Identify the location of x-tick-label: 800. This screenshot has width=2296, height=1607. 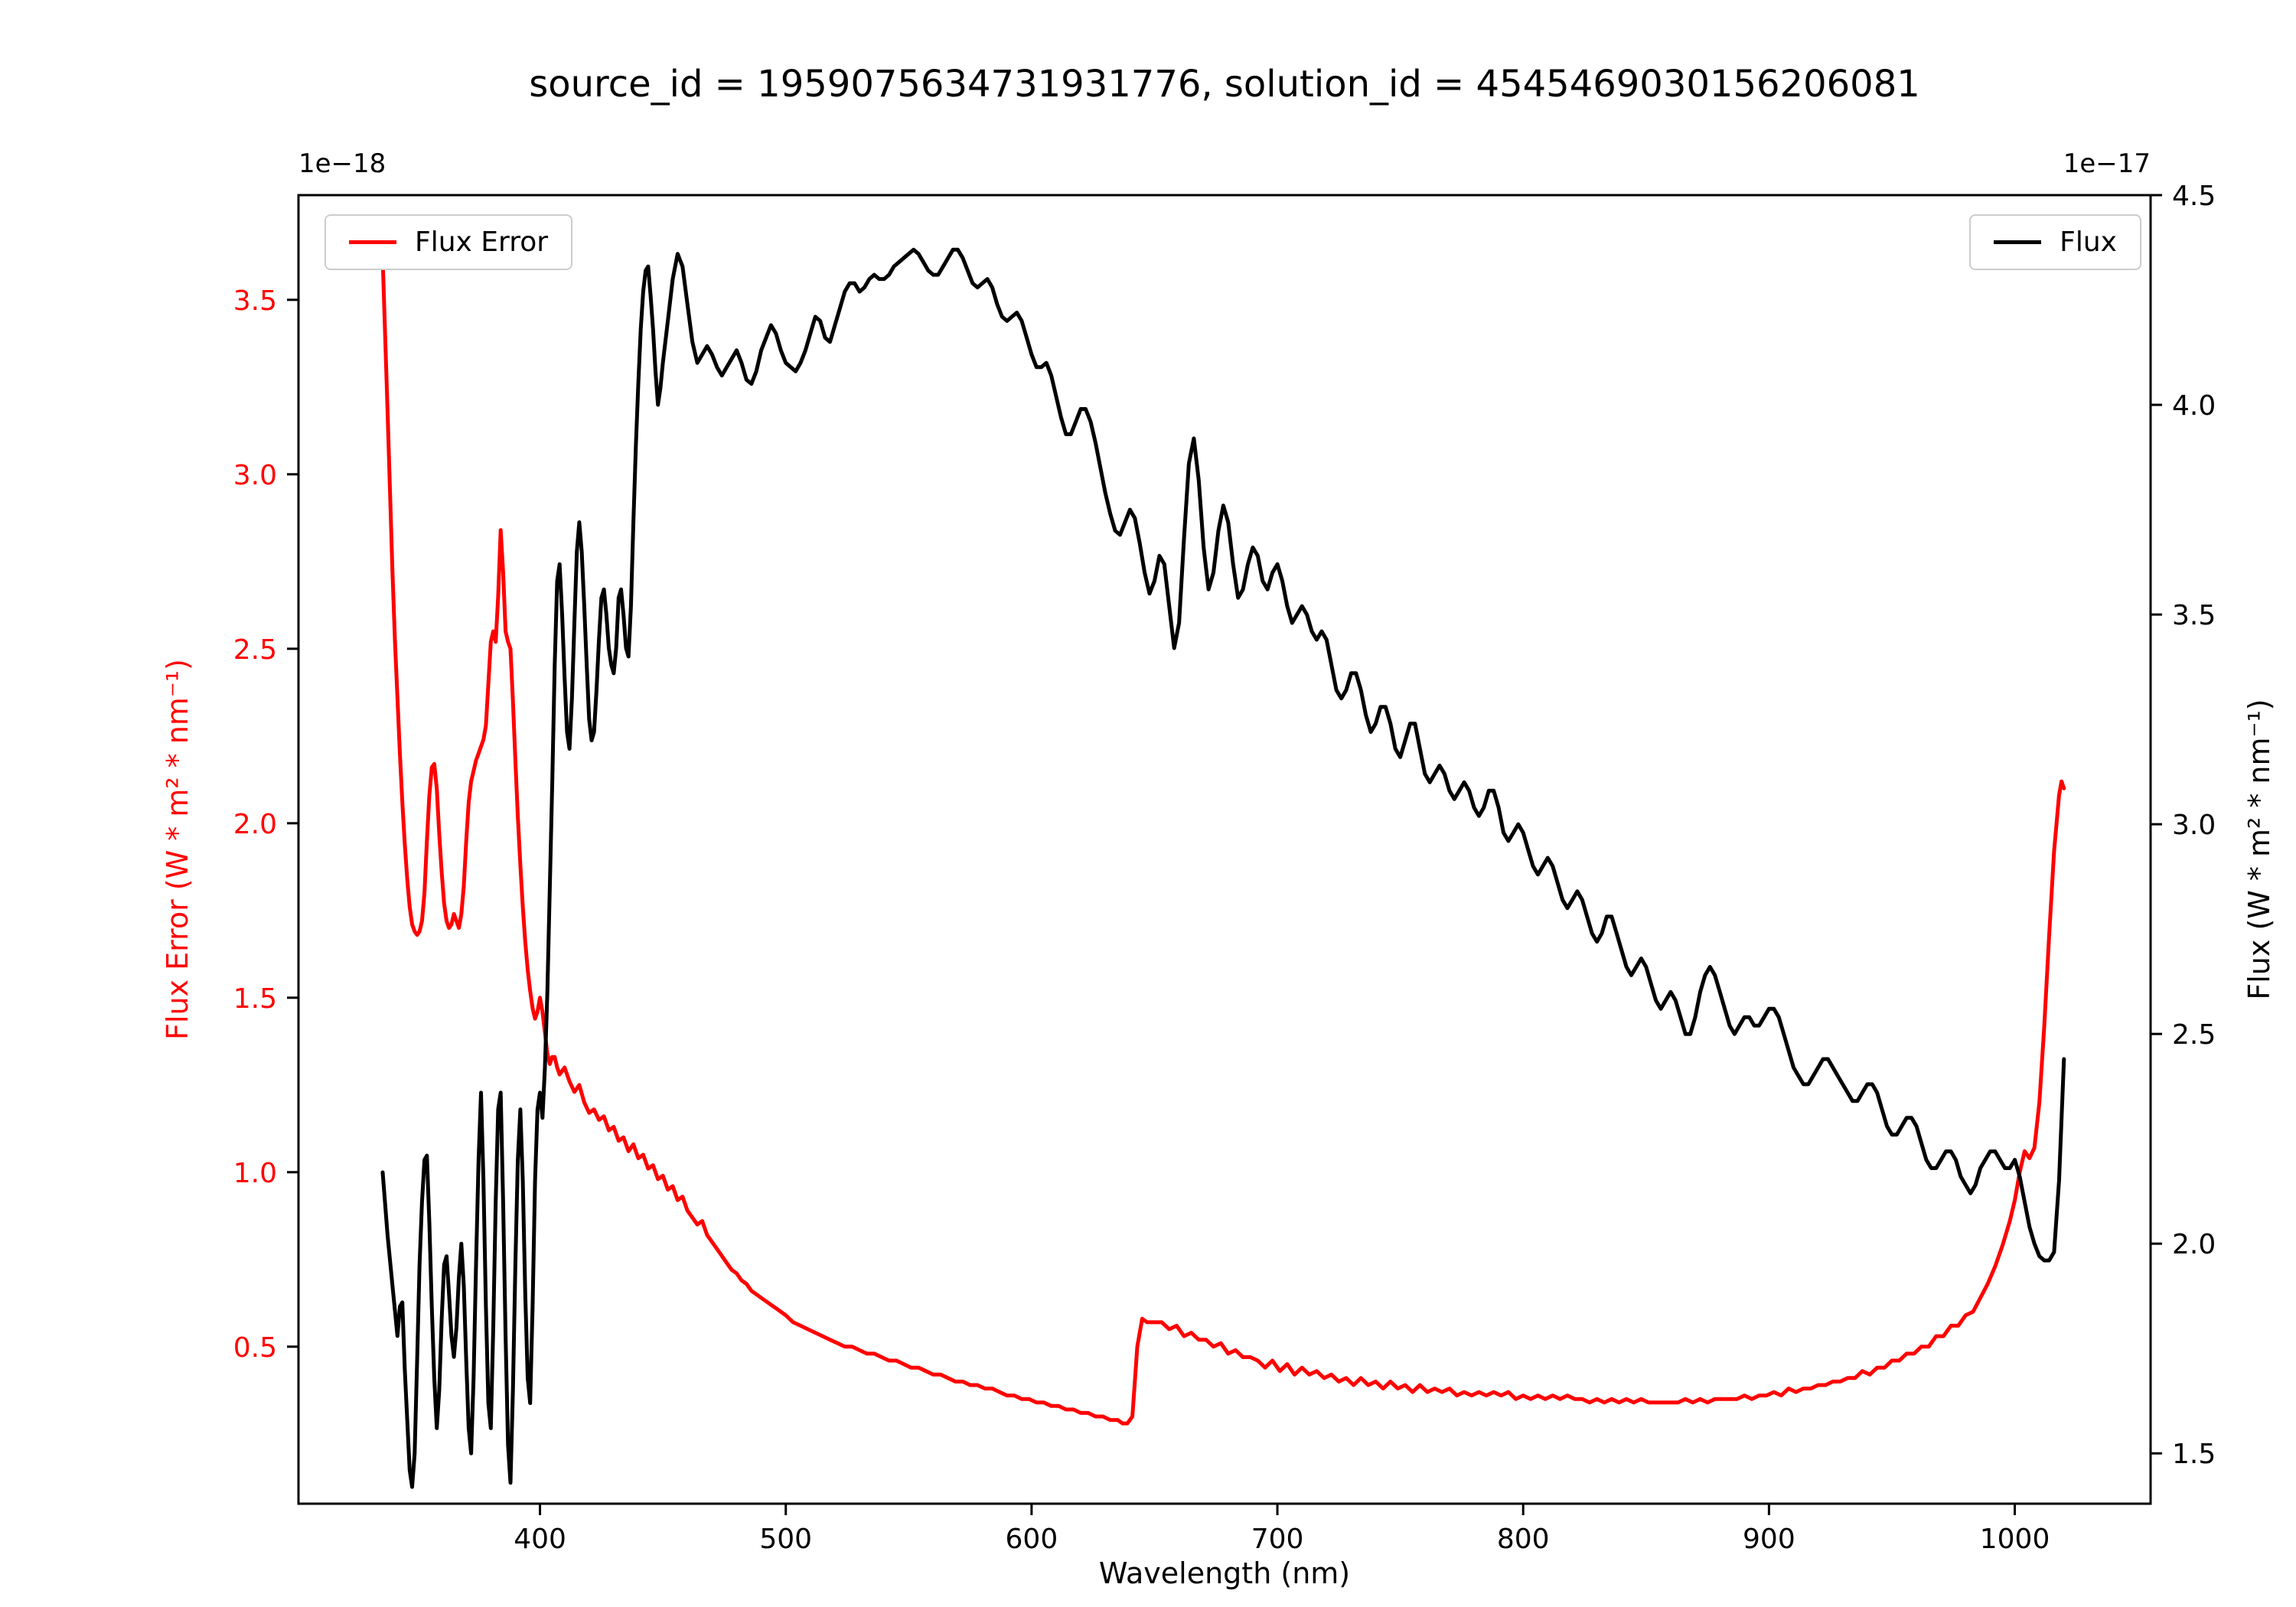
(1523, 1539).